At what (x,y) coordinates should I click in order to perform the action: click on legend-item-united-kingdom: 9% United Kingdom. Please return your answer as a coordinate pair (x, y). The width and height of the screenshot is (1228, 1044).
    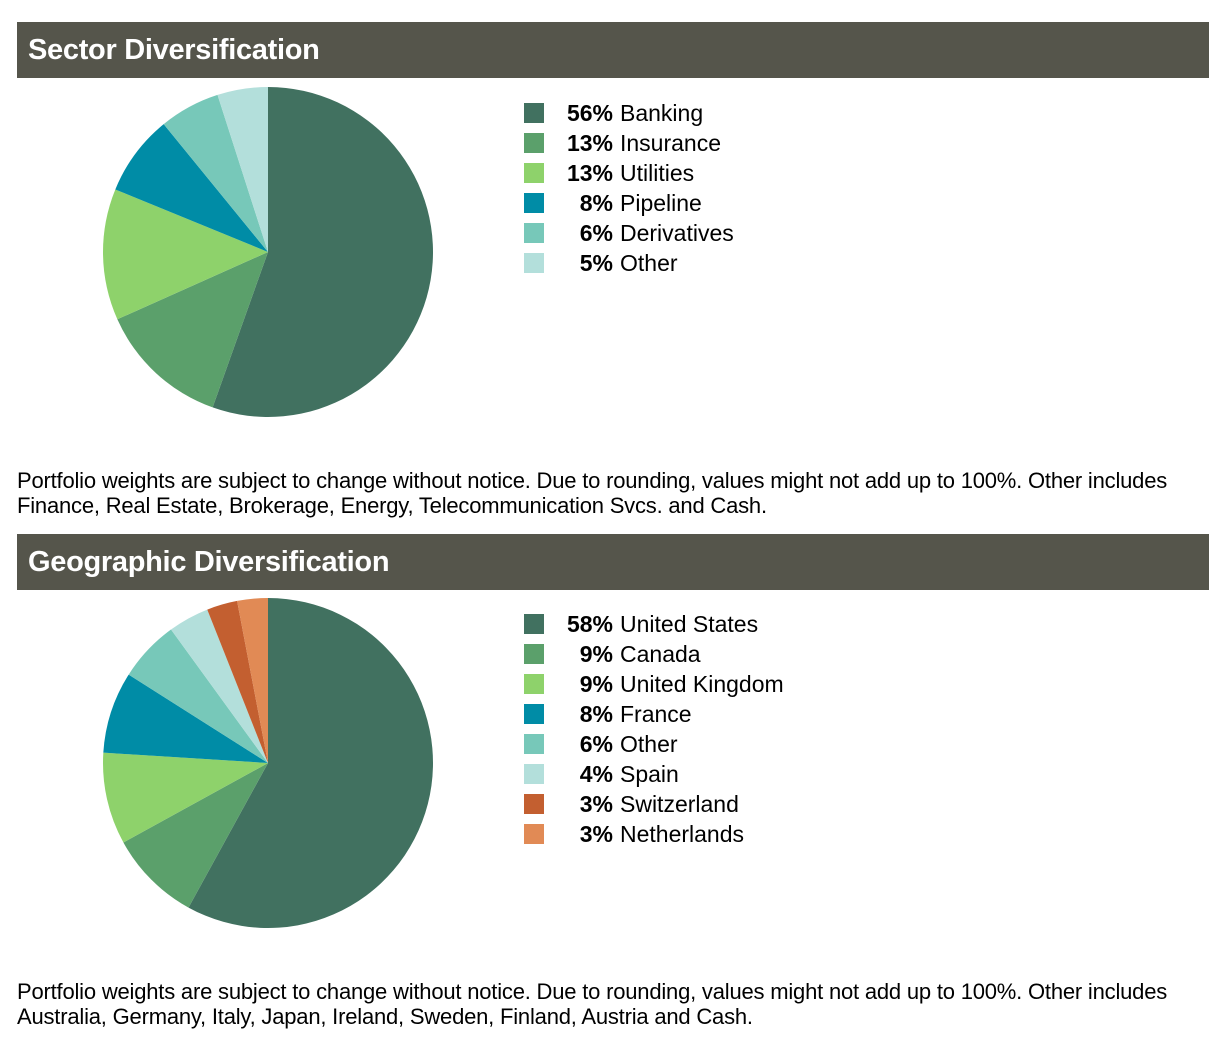
    Looking at the image, I should click on (654, 684).